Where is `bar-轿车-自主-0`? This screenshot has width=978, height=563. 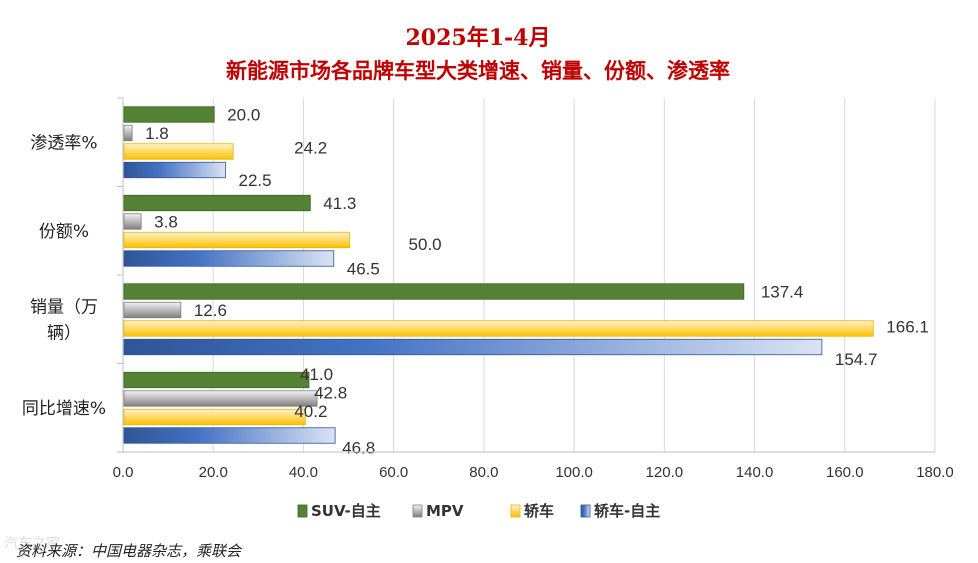 bar-轿车-自主-0 is located at coordinates (174, 170).